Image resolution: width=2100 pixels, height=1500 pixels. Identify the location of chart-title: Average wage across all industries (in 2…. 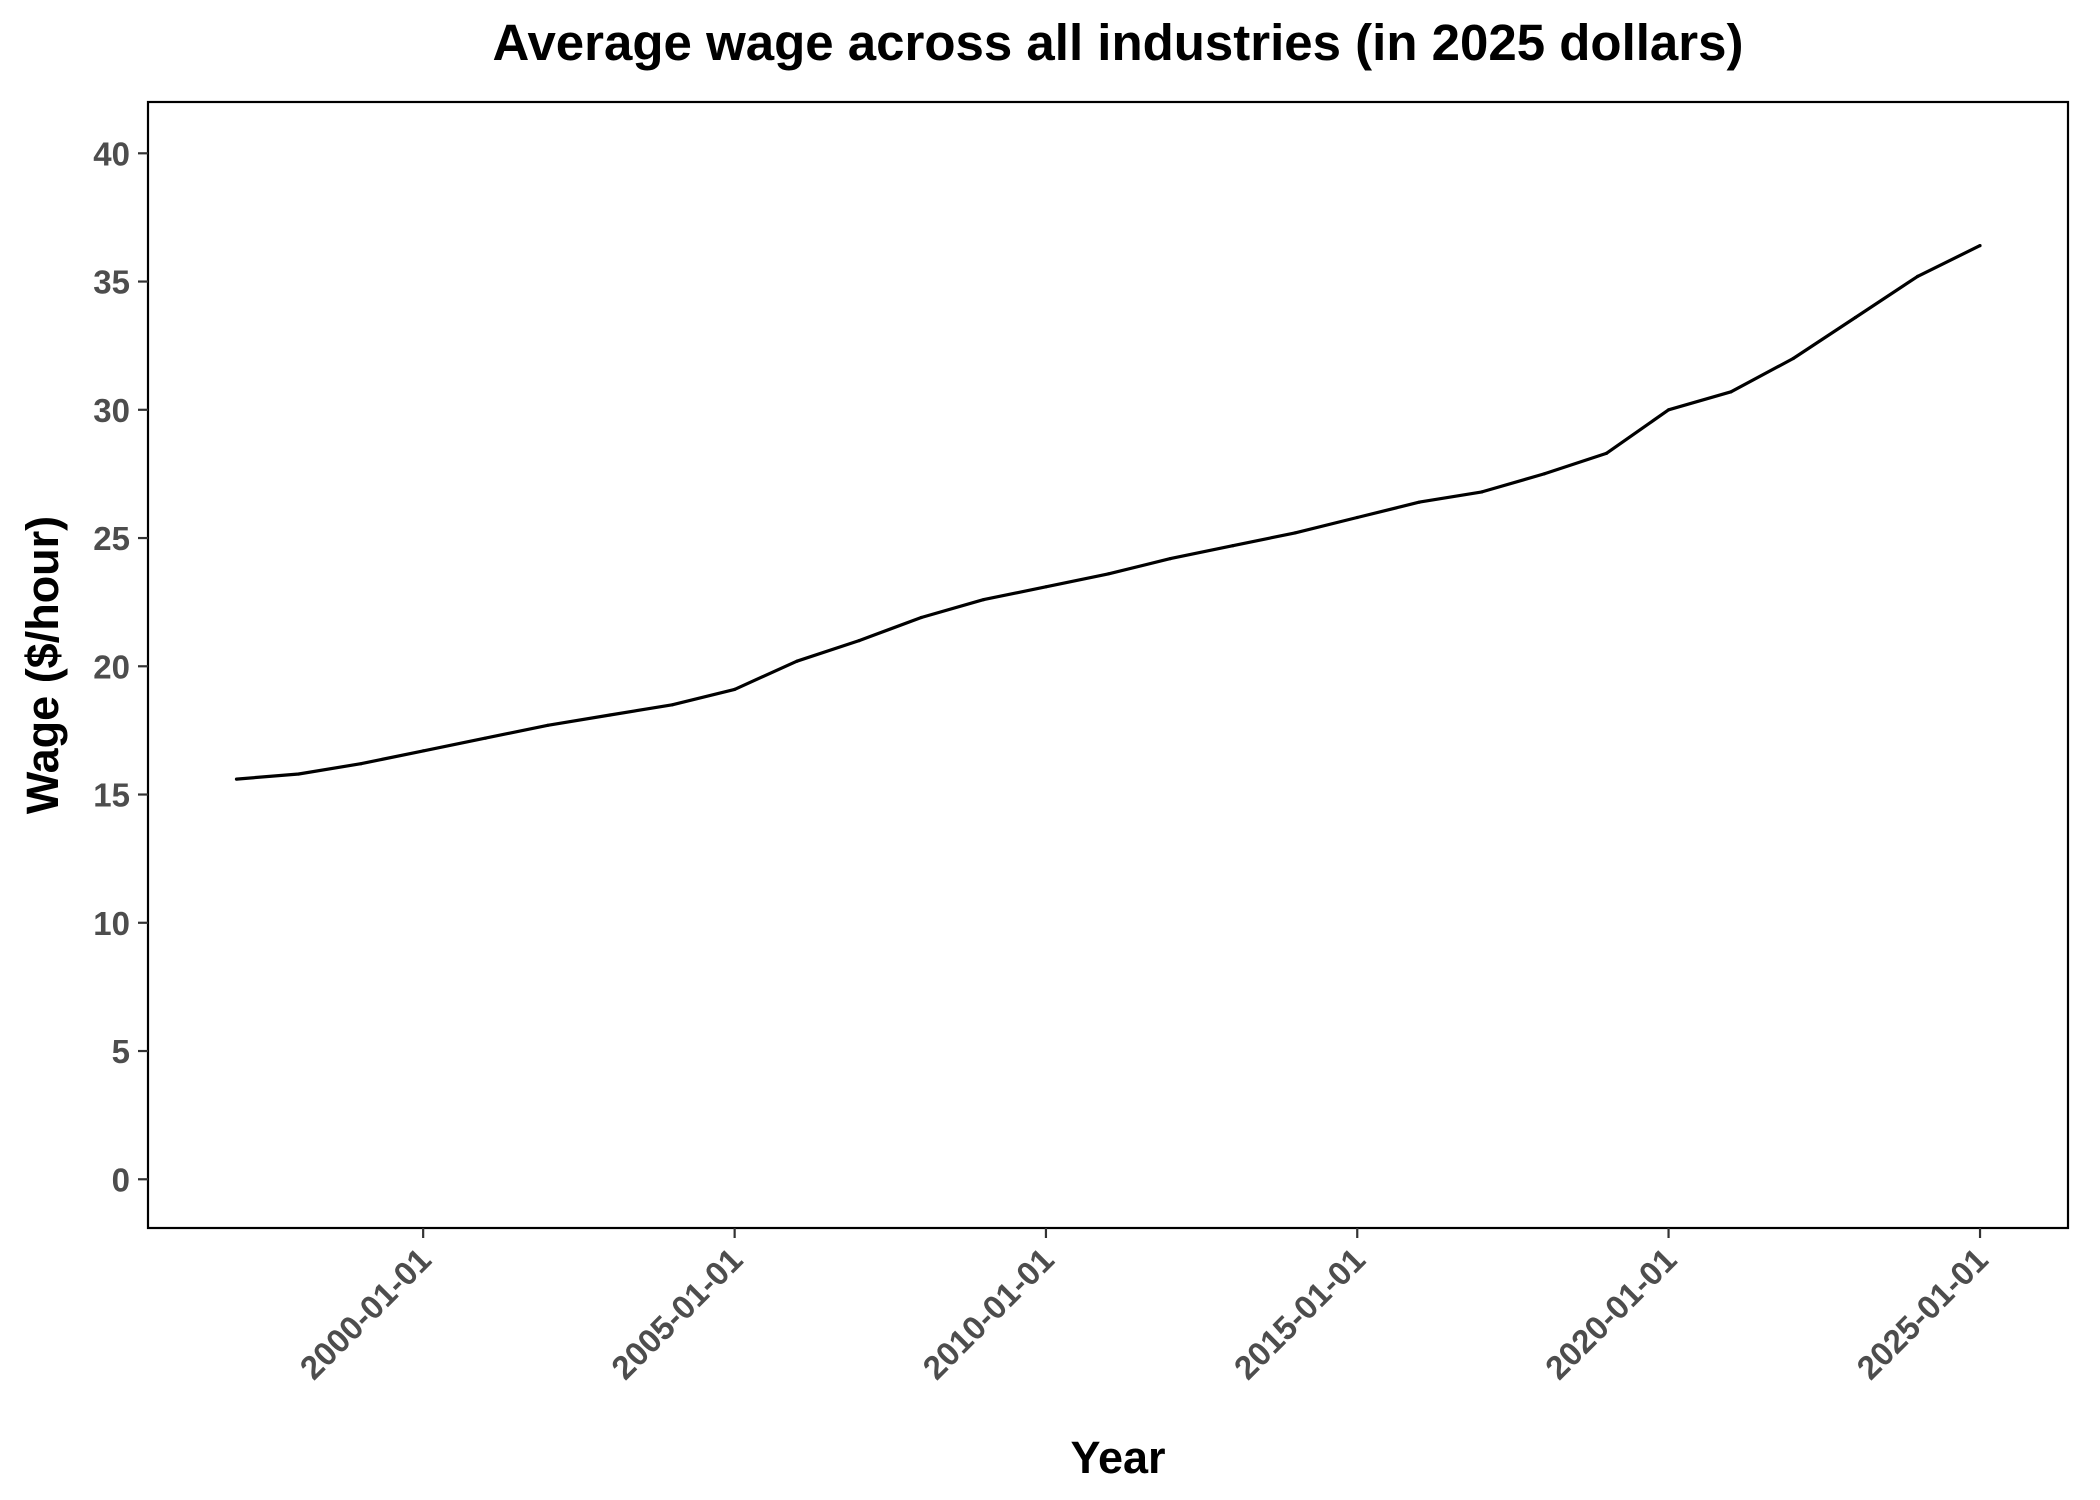
(1118, 42).